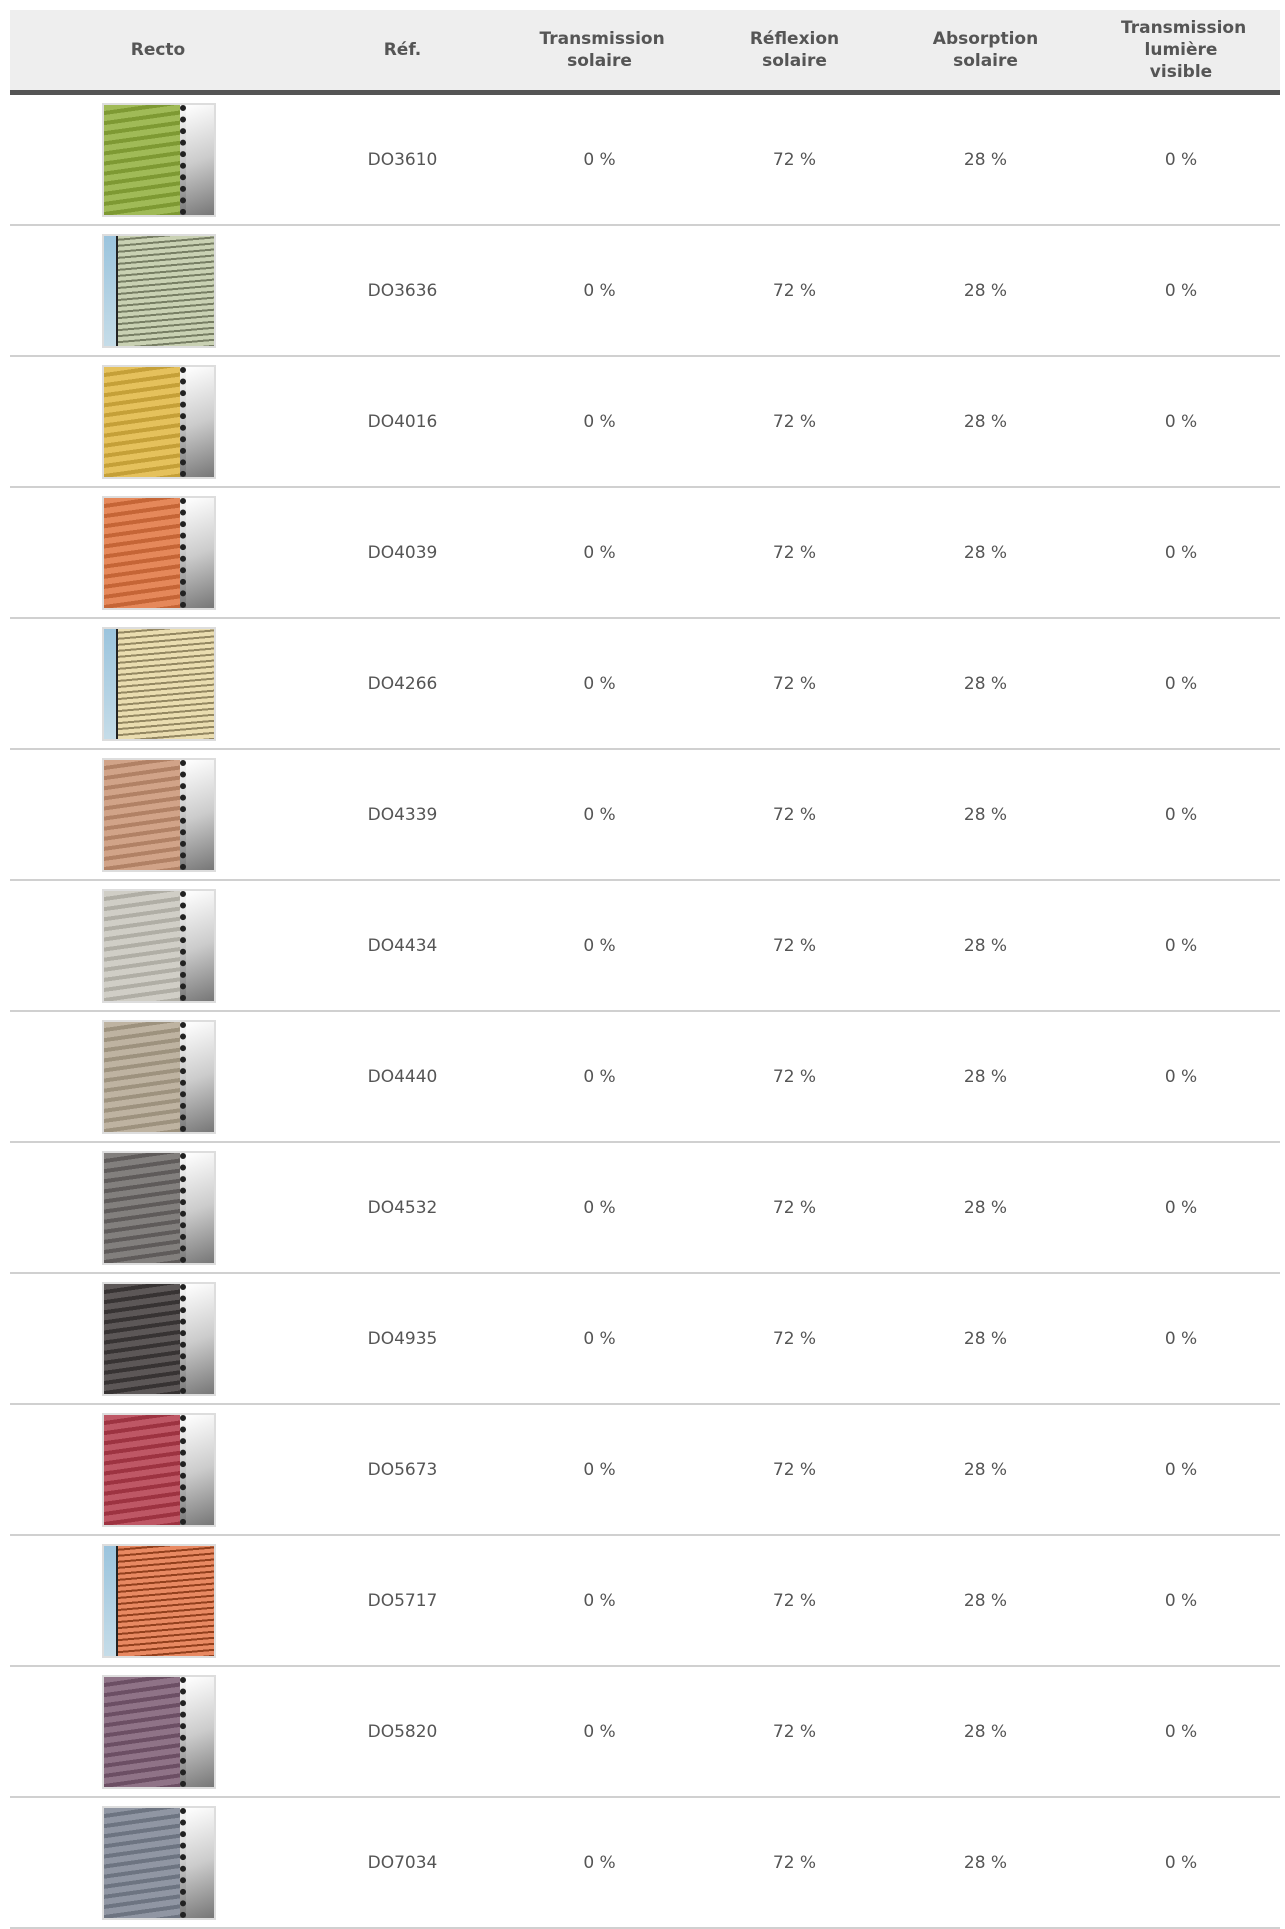 The height and width of the screenshot is (1929, 1285). I want to click on table-row: DO4266 0 % 72 % 28 % 0 %, so click(645, 684).